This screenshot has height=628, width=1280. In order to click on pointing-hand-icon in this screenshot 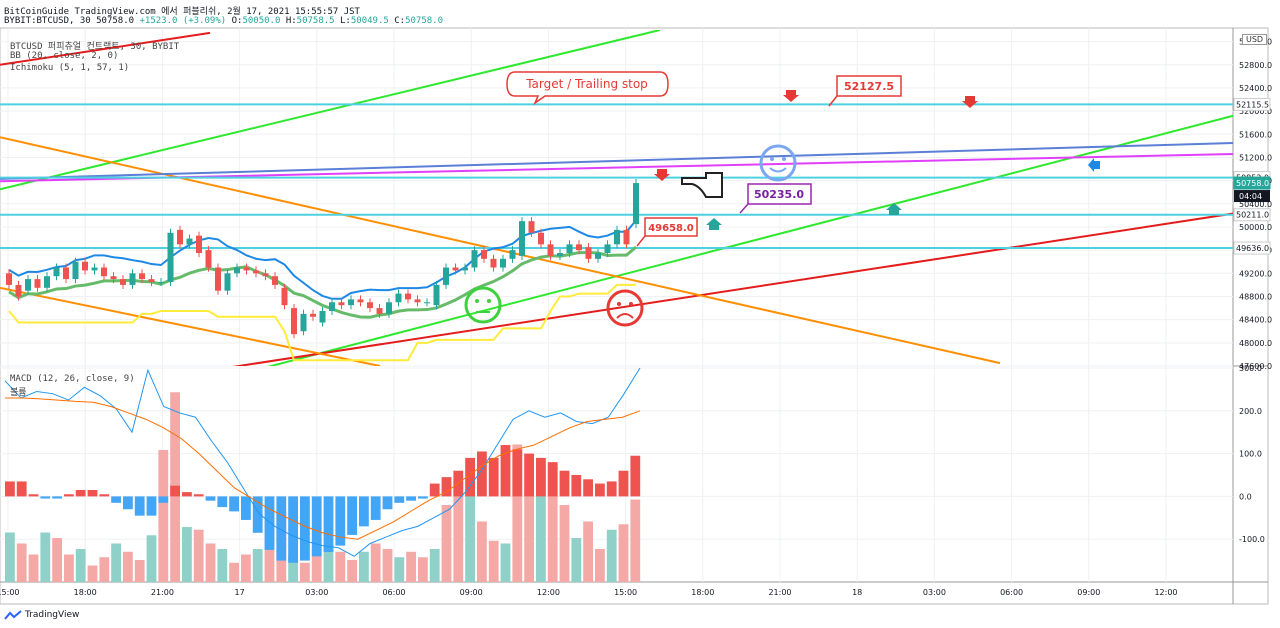, I will do `click(702, 185)`.